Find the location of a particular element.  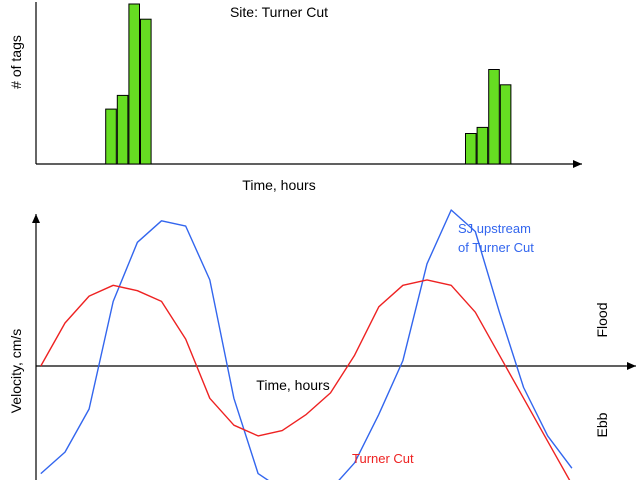

tags-title: Site: Turner Cut is located at coordinates (279, 12).